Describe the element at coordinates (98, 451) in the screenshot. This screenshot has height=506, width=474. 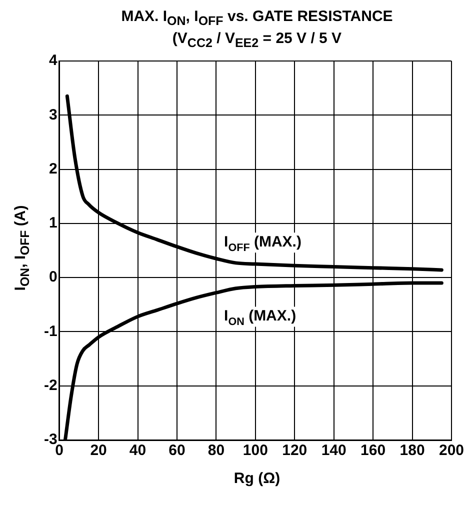
I see `x-tick-label: 20` at that location.